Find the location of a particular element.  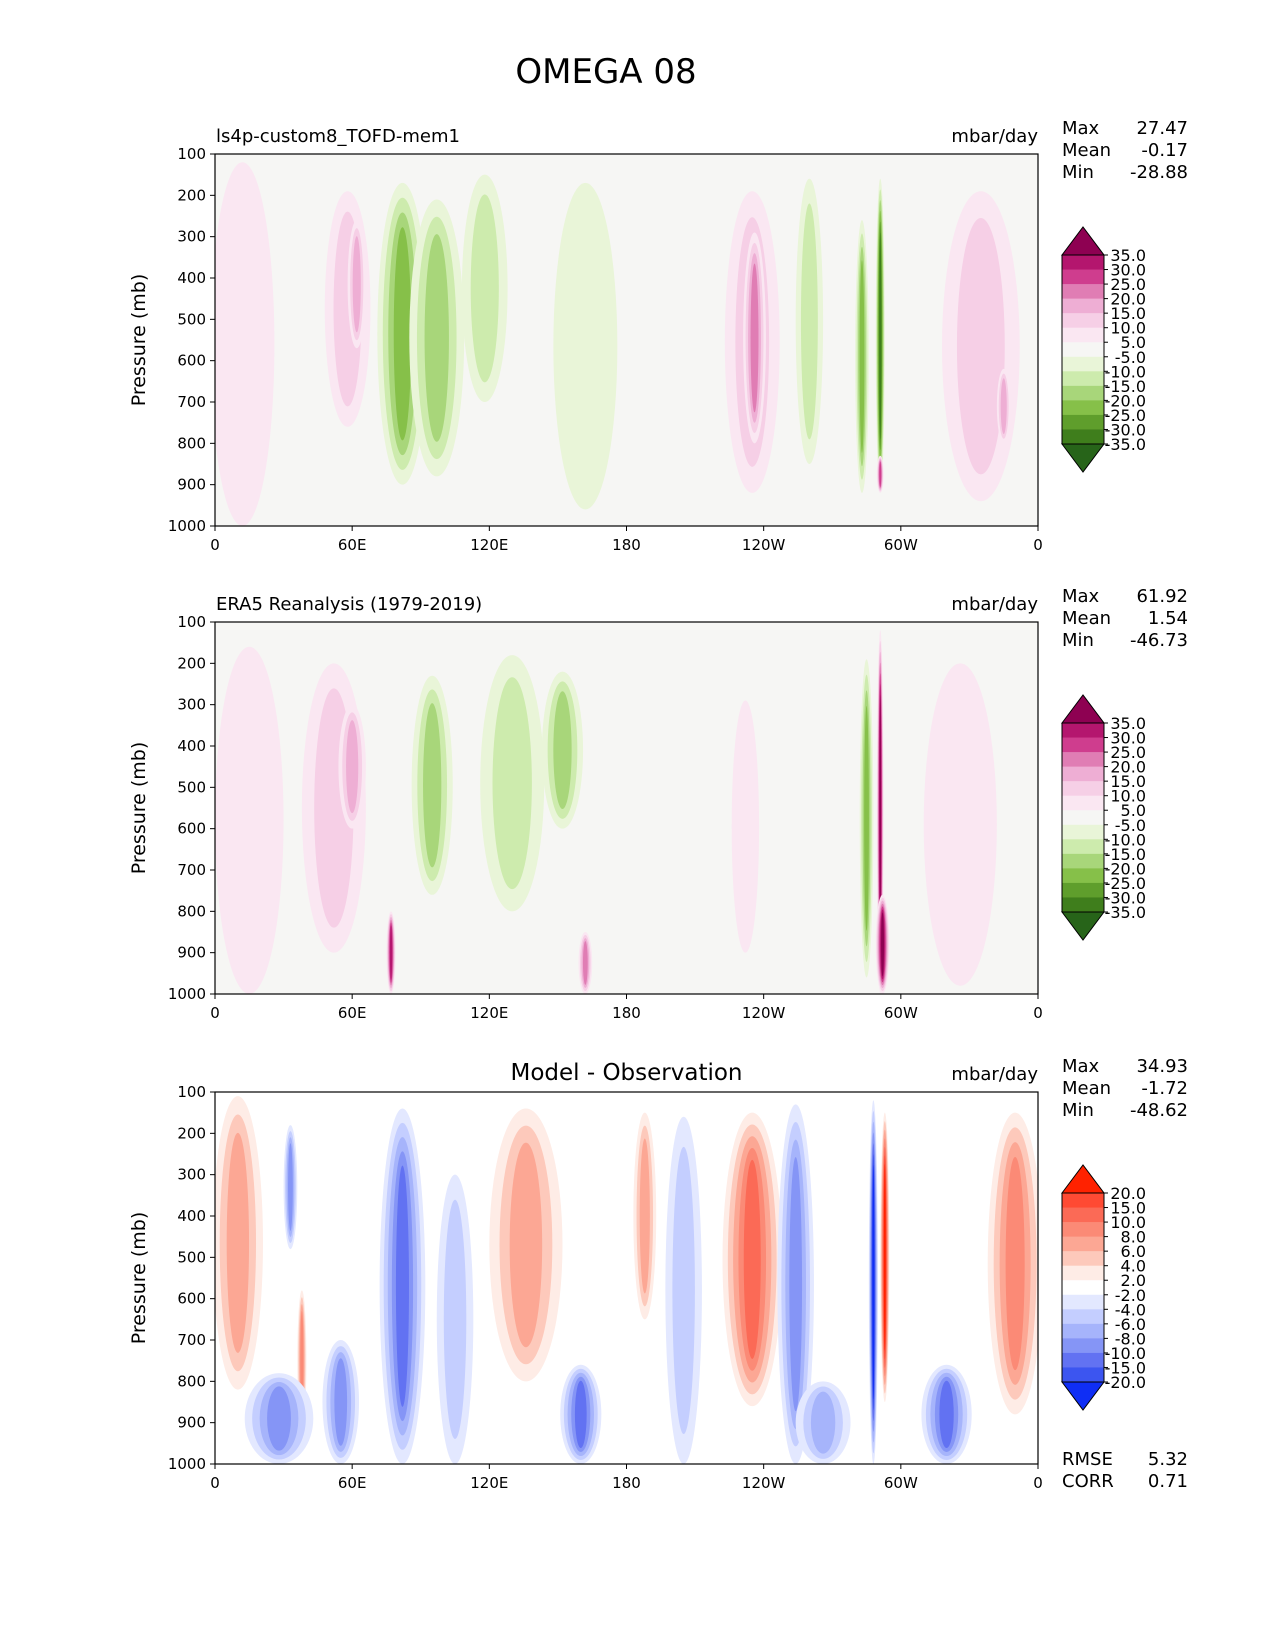

y-tick-label: 300 is located at coordinates (191, 237).